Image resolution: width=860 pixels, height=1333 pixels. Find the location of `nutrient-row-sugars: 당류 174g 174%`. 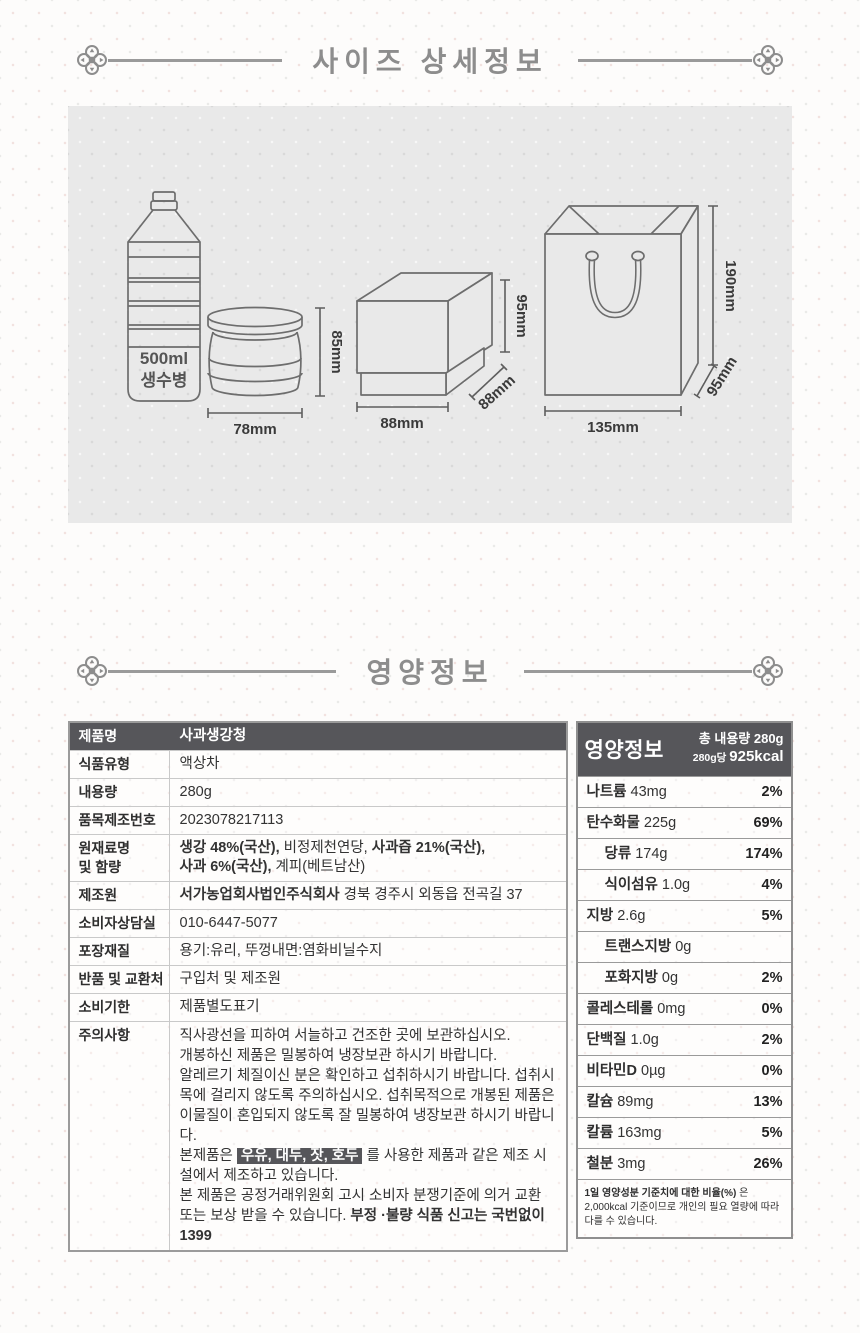

nutrient-row-sugars: 당류 174g 174% is located at coordinates (684, 853).